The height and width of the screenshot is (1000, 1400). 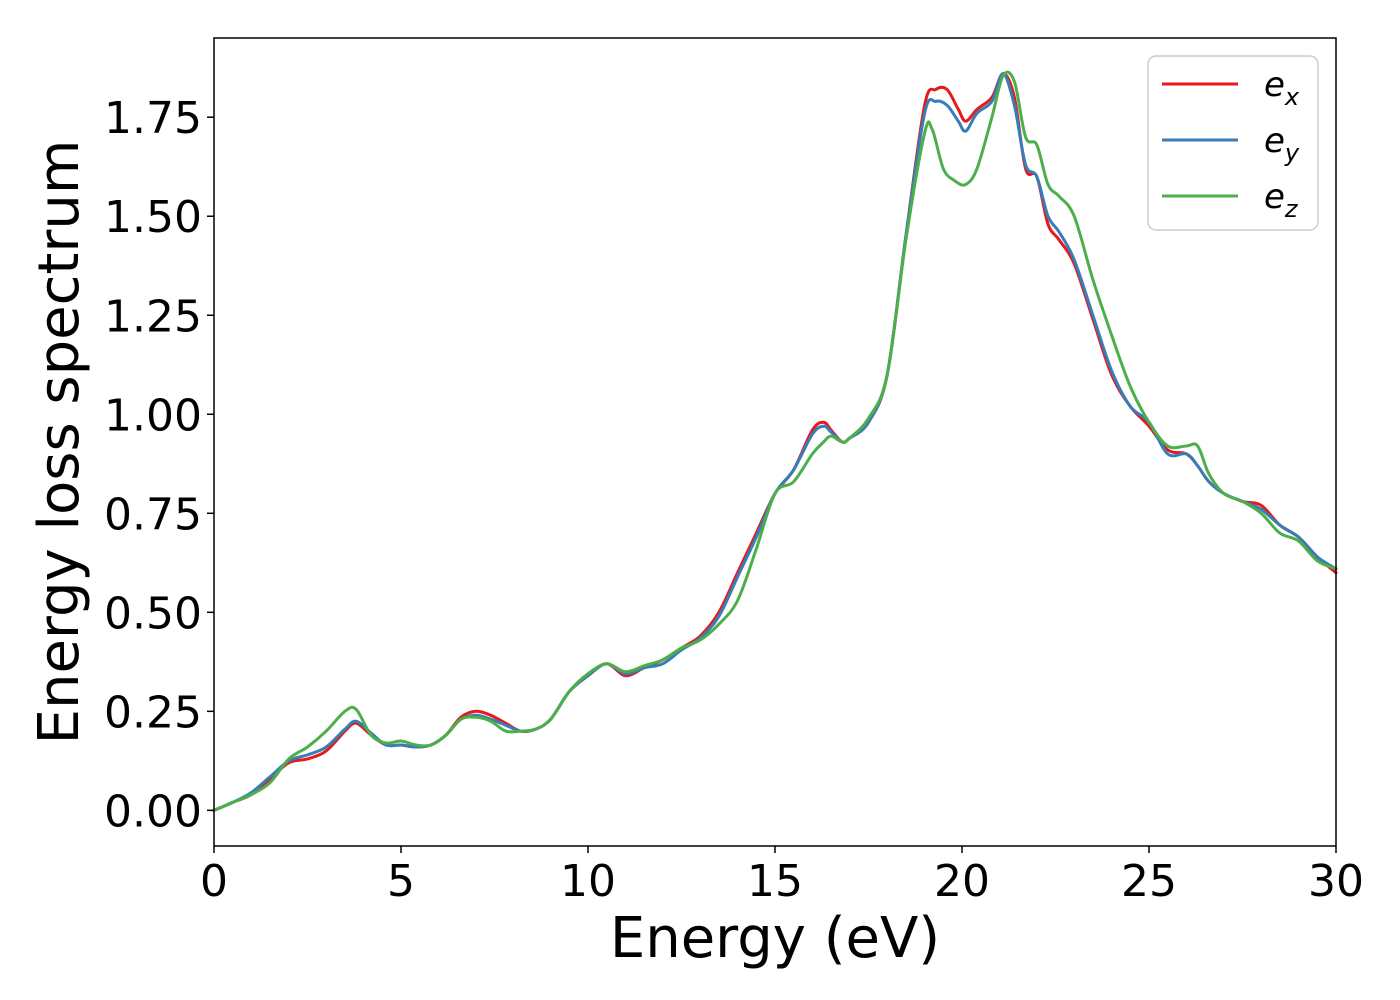 What do you see at coordinates (775, 938) in the screenshot?
I see `x-axis-title: Energy (eV)` at bounding box center [775, 938].